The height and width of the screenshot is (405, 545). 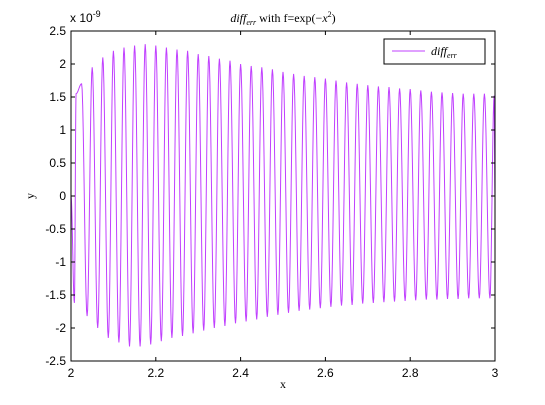 What do you see at coordinates (440, 51) in the screenshot?
I see `legend-main: diff` at bounding box center [440, 51].